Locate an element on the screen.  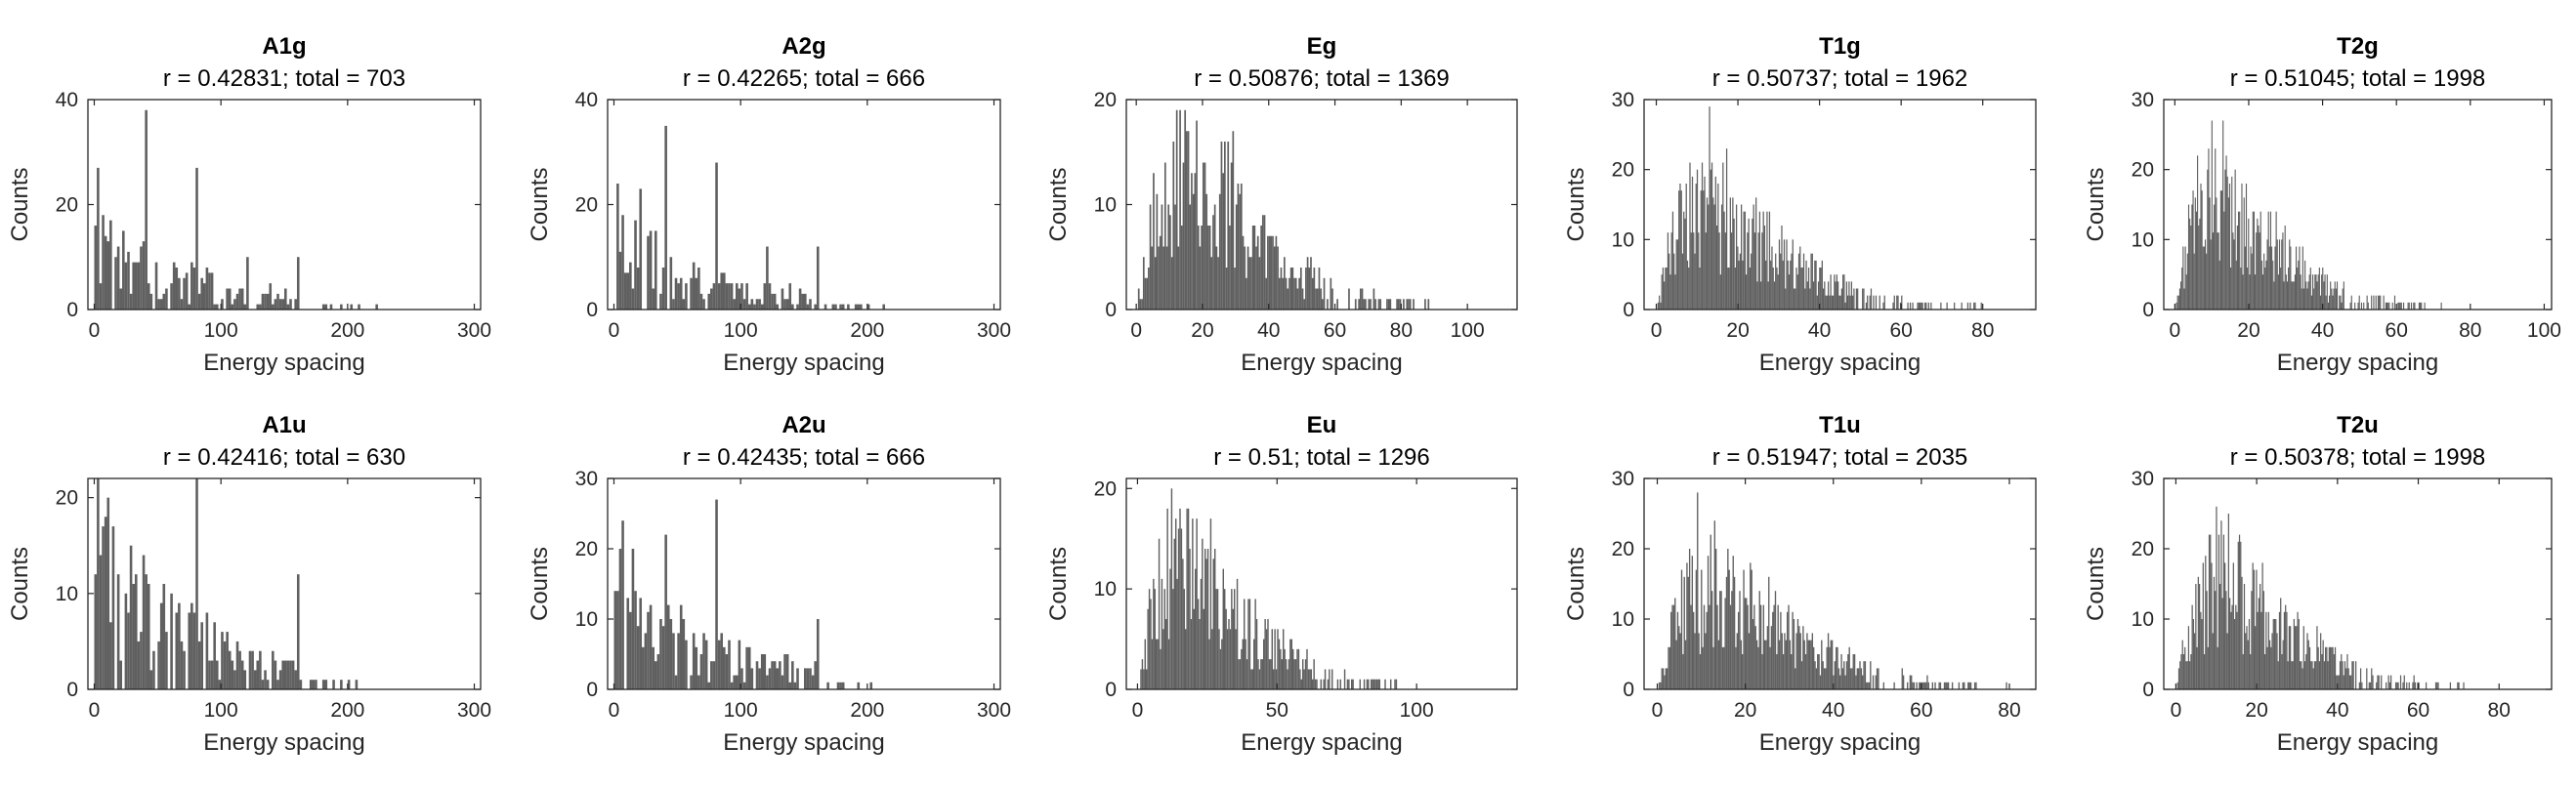
panel-title: Eu is located at coordinates (1321, 425).